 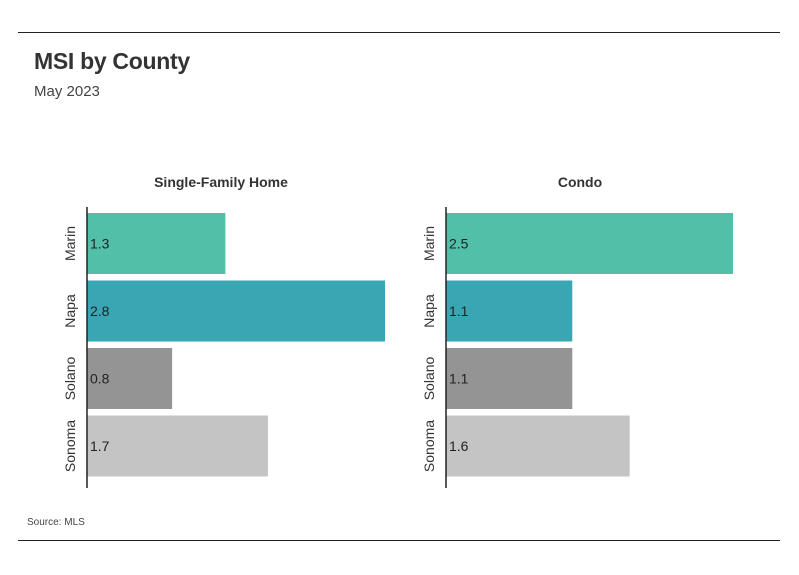 I want to click on category-label-condo-solano: Solano, so click(x=429, y=378).